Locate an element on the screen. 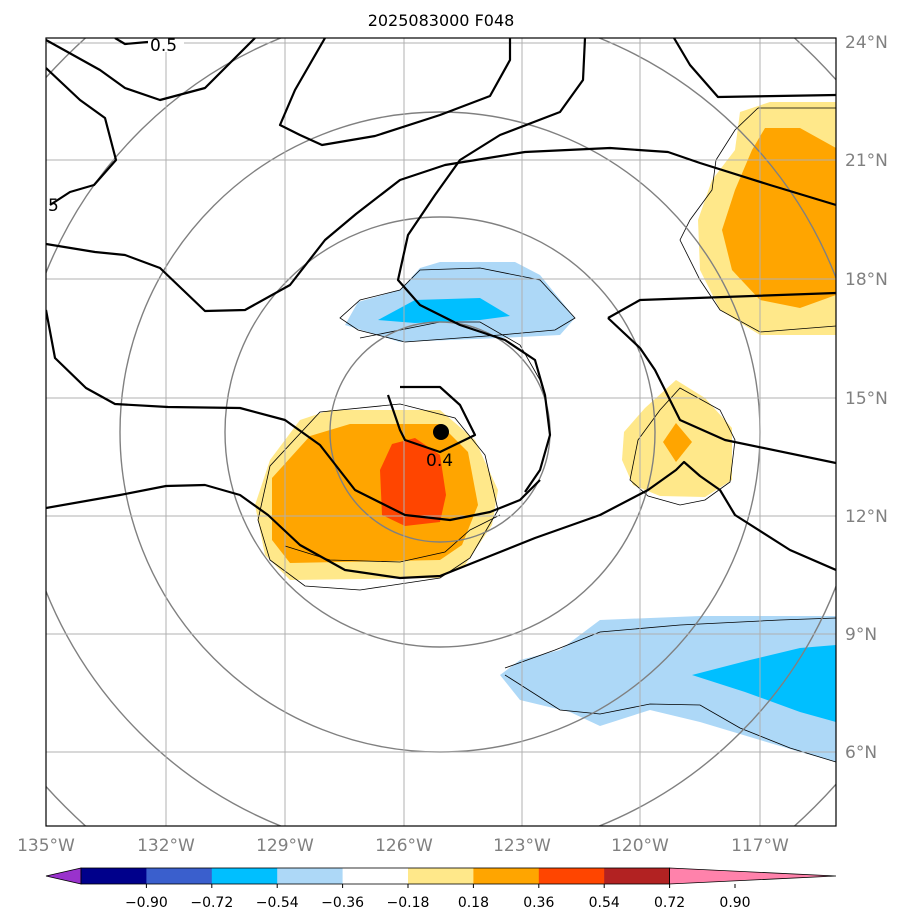  latitude-labels: 24°N 21°N 18°N 15°N 12°N 9°N 6°N is located at coordinates (866, 398).